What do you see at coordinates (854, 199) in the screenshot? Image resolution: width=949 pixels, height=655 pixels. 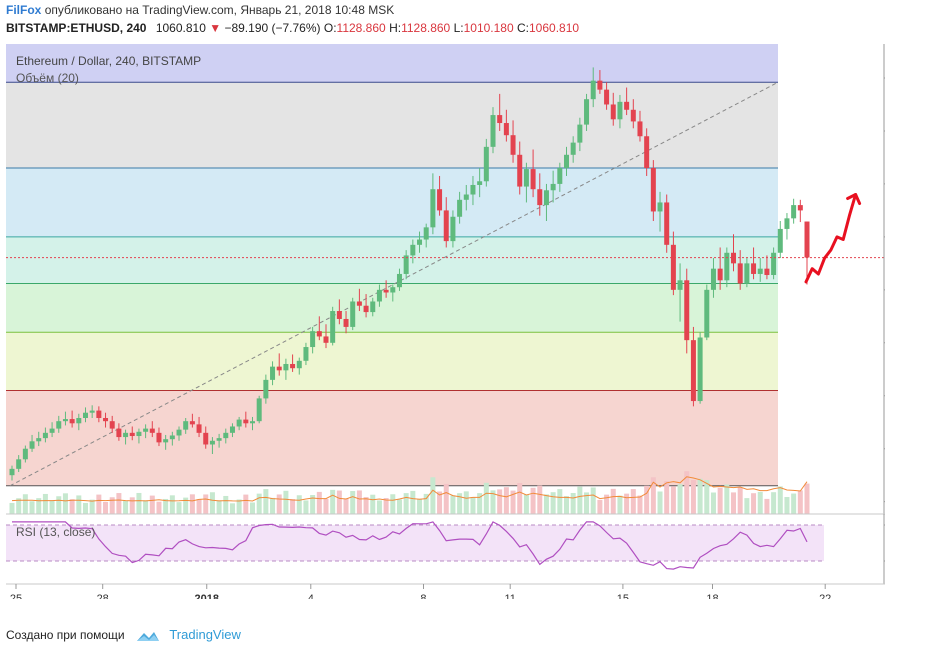 I see `arrow-head-icon` at bounding box center [854, 199].